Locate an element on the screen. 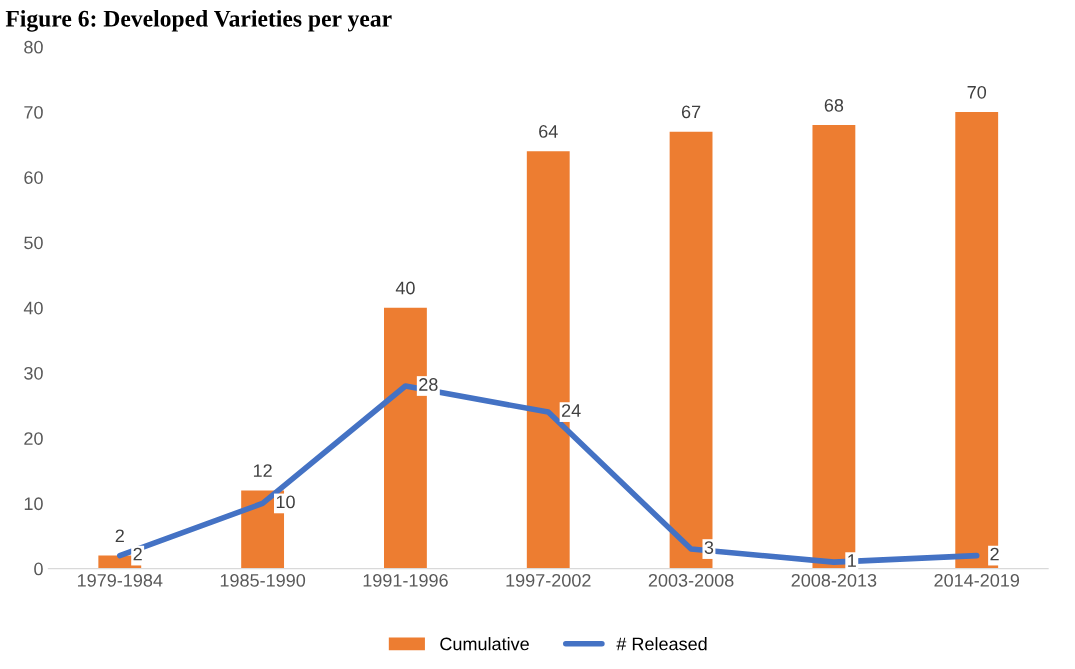  y-tick-label: 40 is located at coordinates (33, 308).